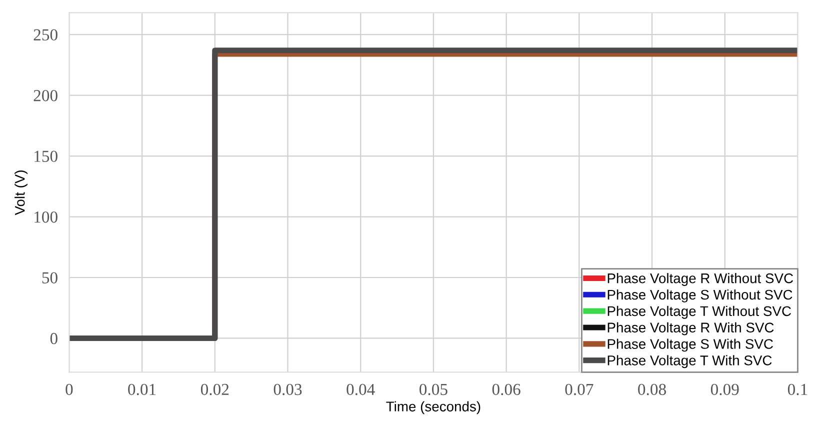  I want to click on legend-label: Phase Voltage S Without SVC, so click(700, 295).